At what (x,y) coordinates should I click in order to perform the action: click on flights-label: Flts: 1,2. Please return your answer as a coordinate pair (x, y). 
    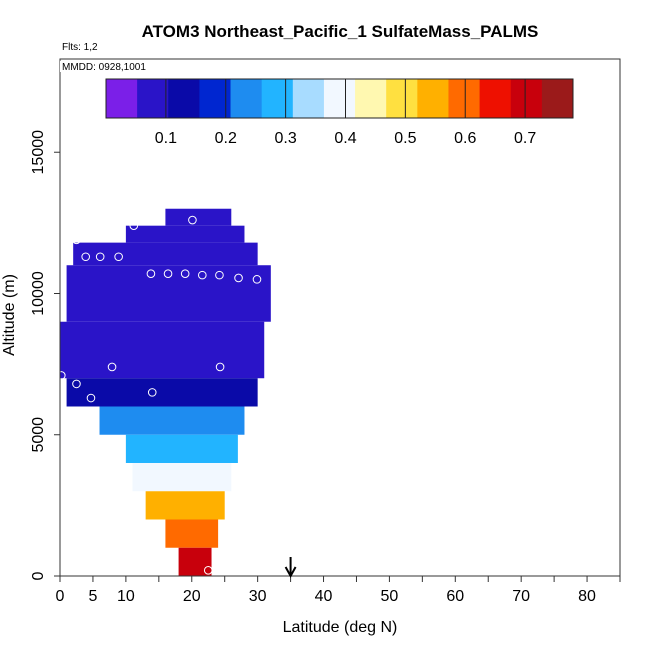
    Looking at the image, I should click on (80, 47).